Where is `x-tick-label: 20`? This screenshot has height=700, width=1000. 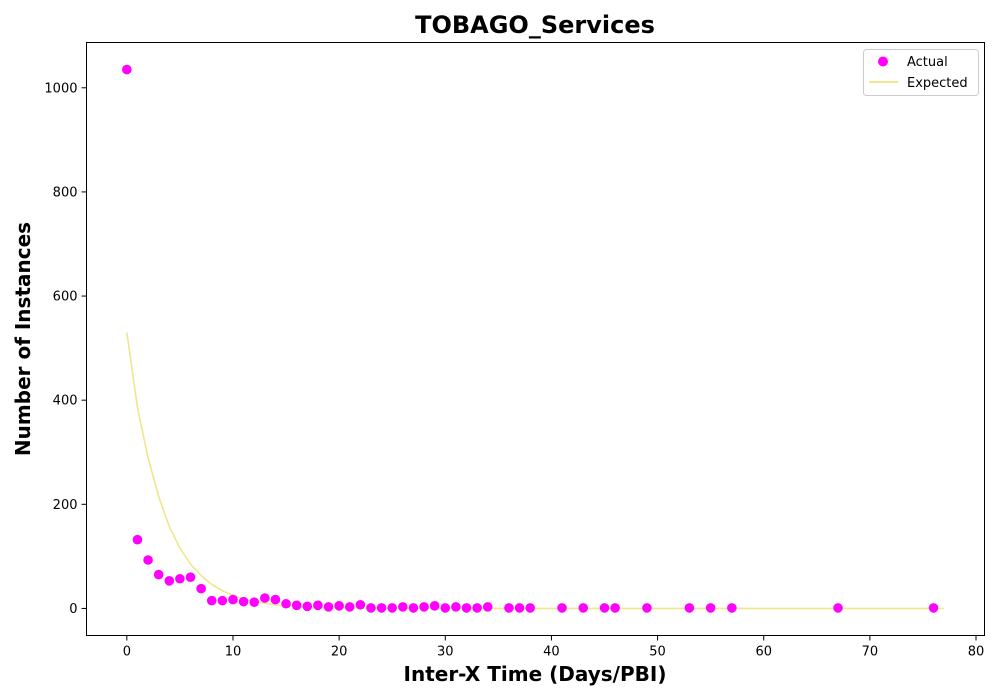 x-tick-label: 20 is located at coordinates (339, 652).